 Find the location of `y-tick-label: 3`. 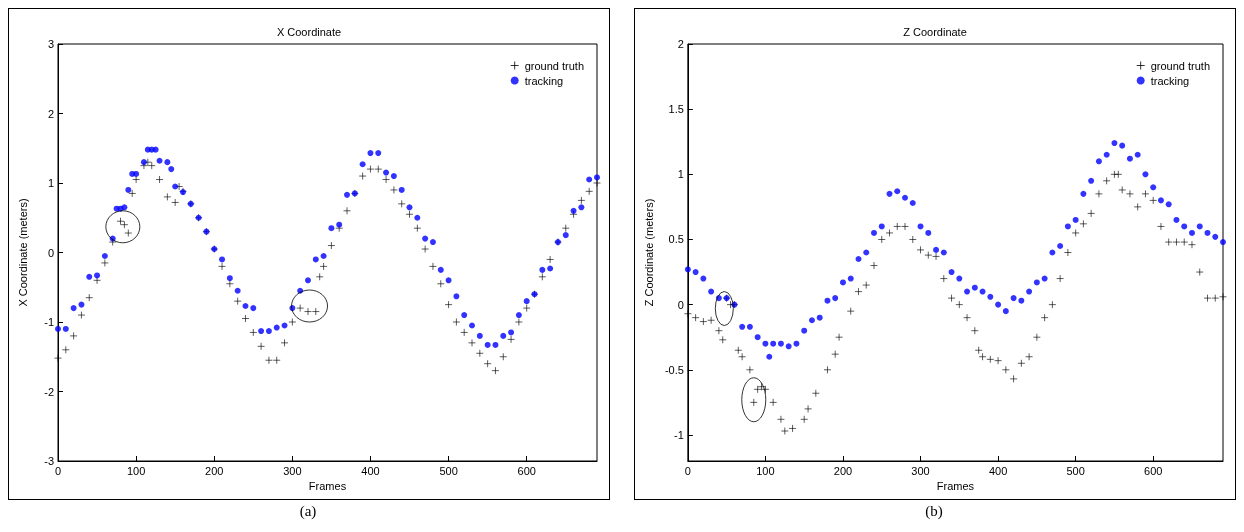

y-tick-label: 3 is located at coordinates (50, 44).